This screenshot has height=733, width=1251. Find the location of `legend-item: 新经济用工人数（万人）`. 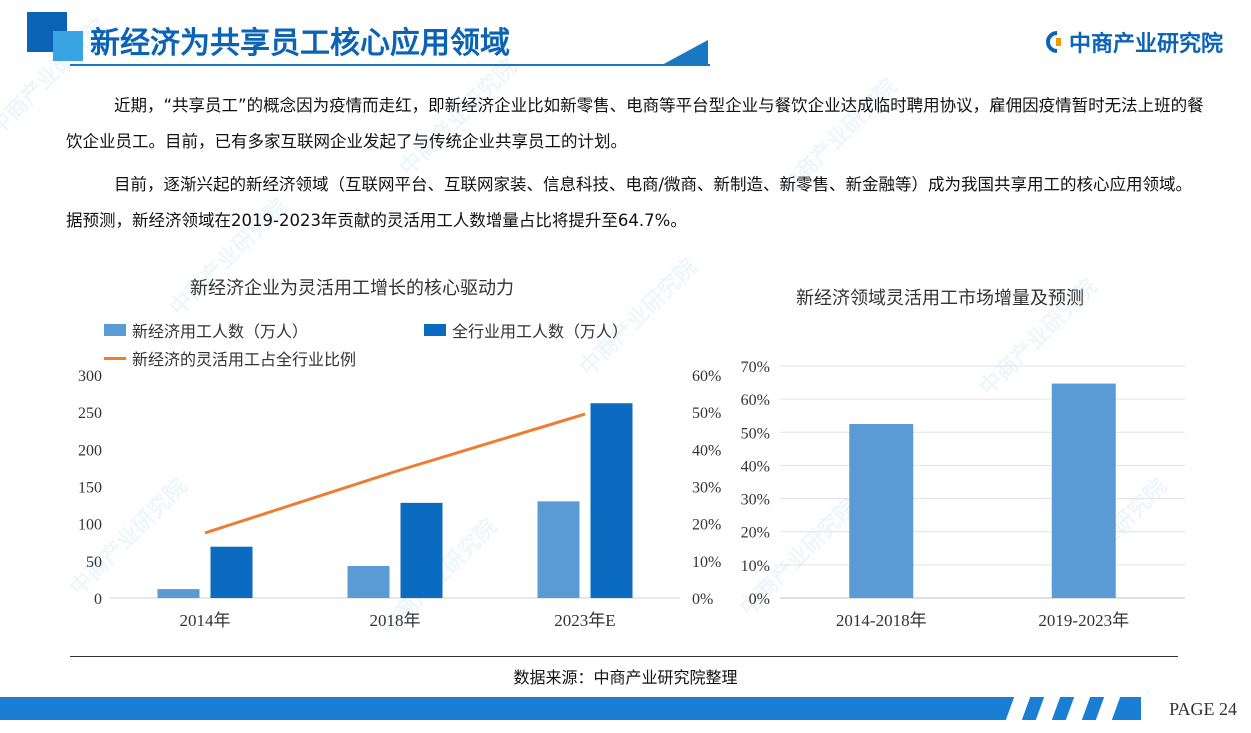

legend-item: 新经济用工人数（万人） is located at coordinates (206, 330).